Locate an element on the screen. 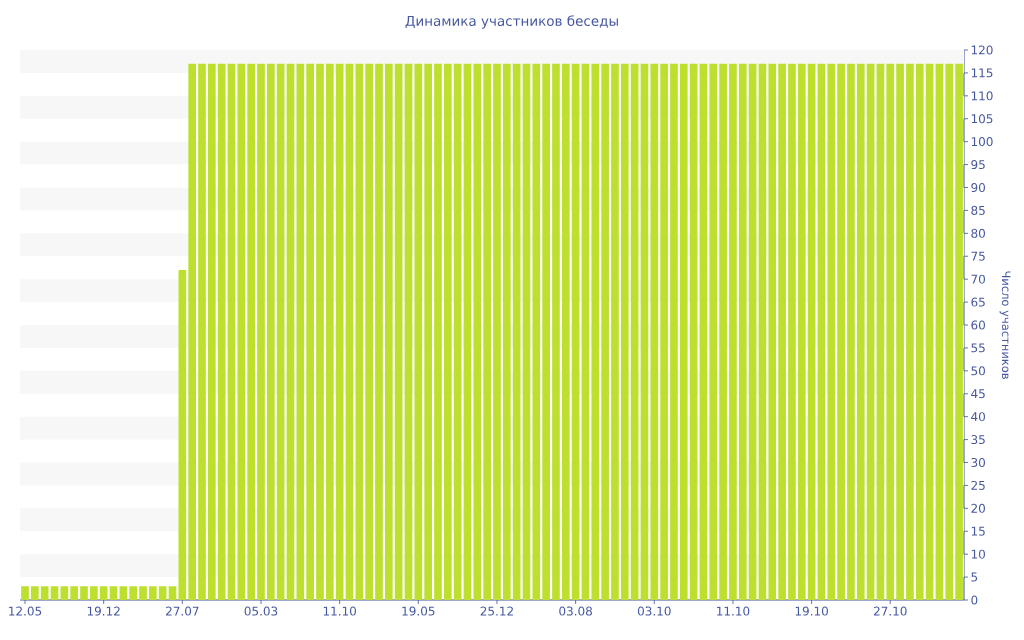 The width and height of the screenshot is (1024, 640). y-axis-title: Число участников is located at coordinates (1005, 325).